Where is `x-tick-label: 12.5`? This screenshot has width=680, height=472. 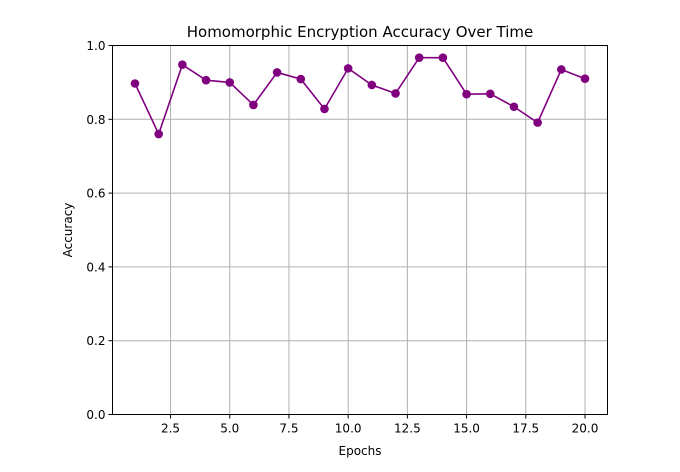
x-tick-label: 12.5 is located at coordinates (407, 429).